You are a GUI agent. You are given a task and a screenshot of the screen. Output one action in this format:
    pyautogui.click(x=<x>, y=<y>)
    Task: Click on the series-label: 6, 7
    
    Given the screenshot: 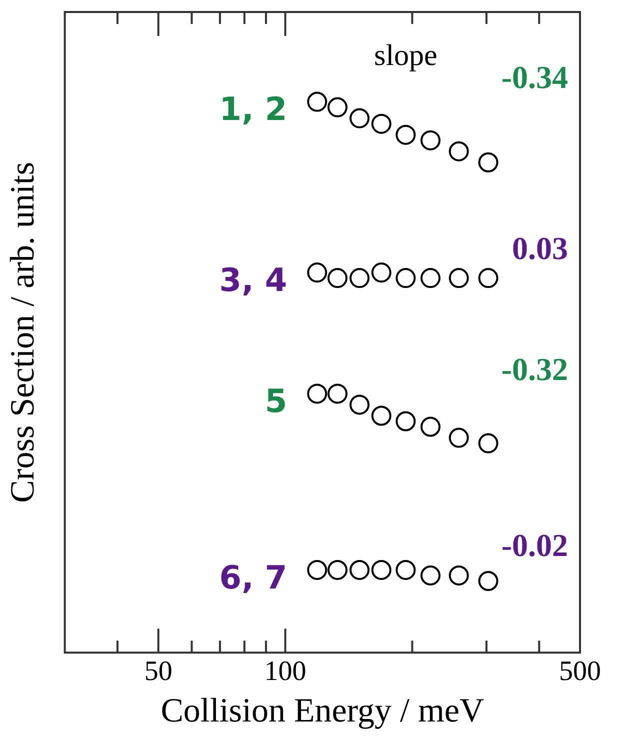 What is the action you would take?
    pyautogui.click(x=253, y=577)
    